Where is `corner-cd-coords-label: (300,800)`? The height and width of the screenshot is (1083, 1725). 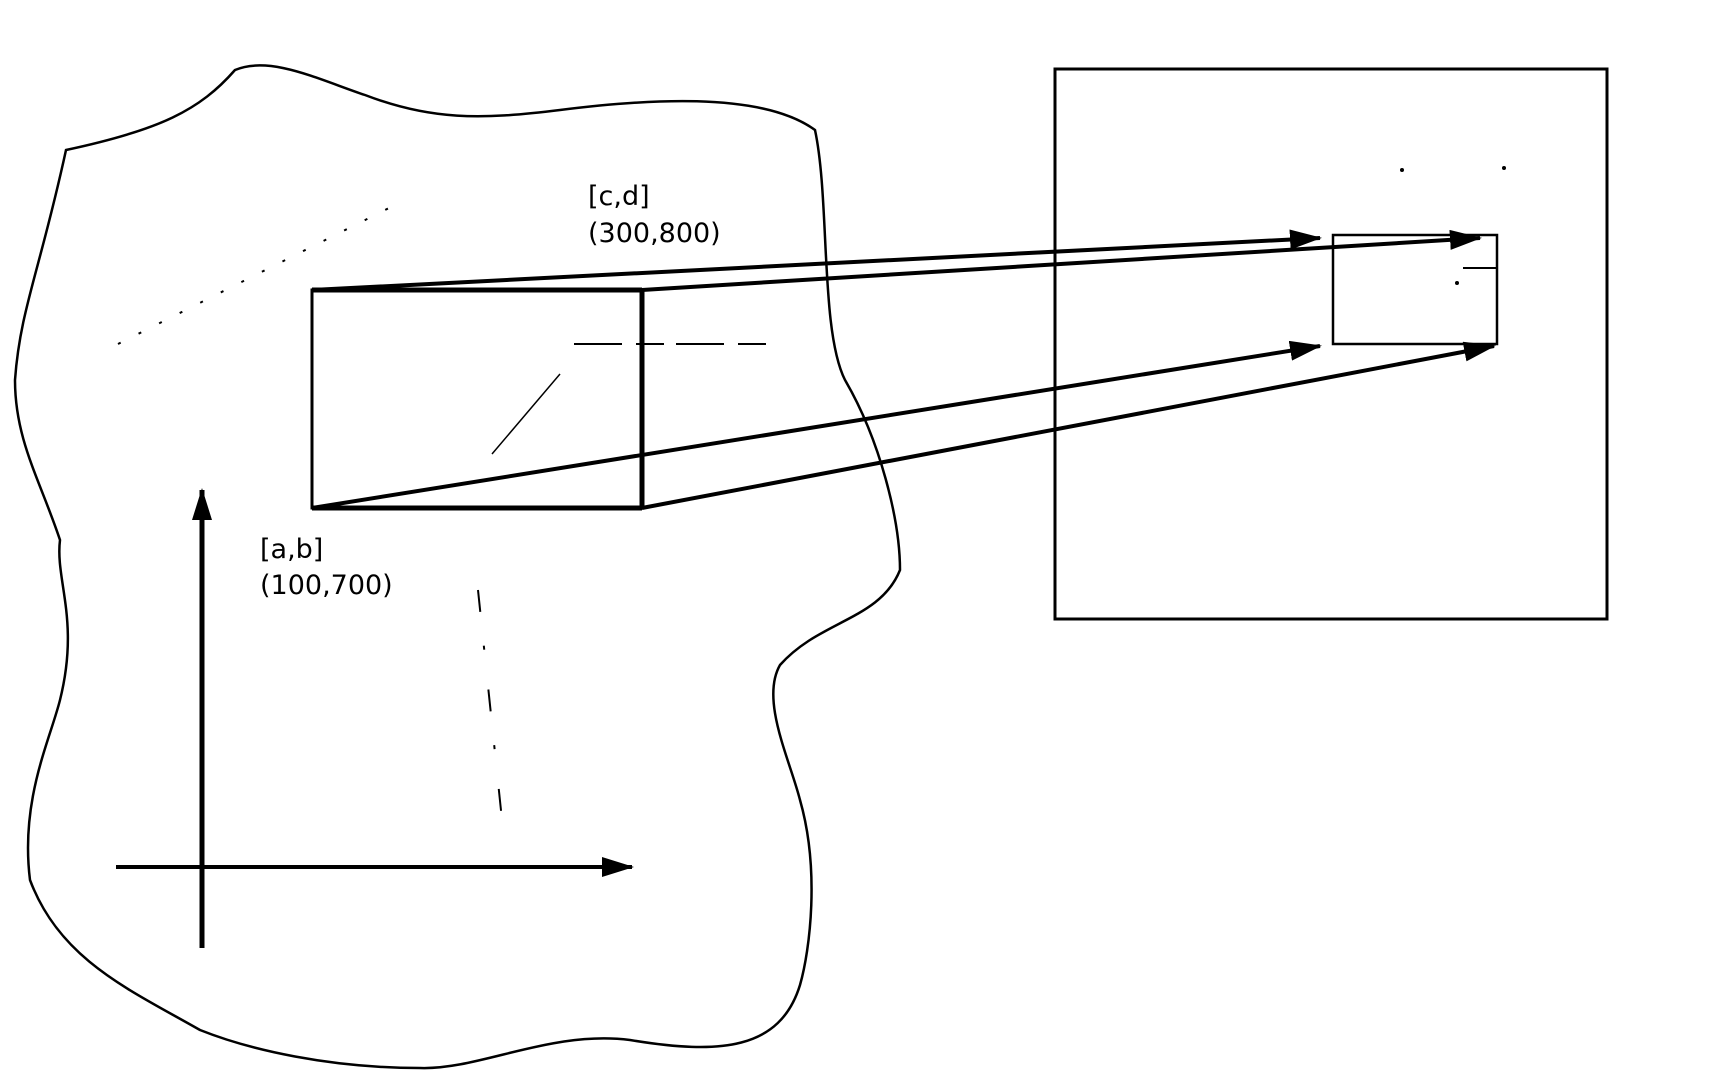
corner-cd-coords-label: (300,800) is located at coordinates (654, 233).